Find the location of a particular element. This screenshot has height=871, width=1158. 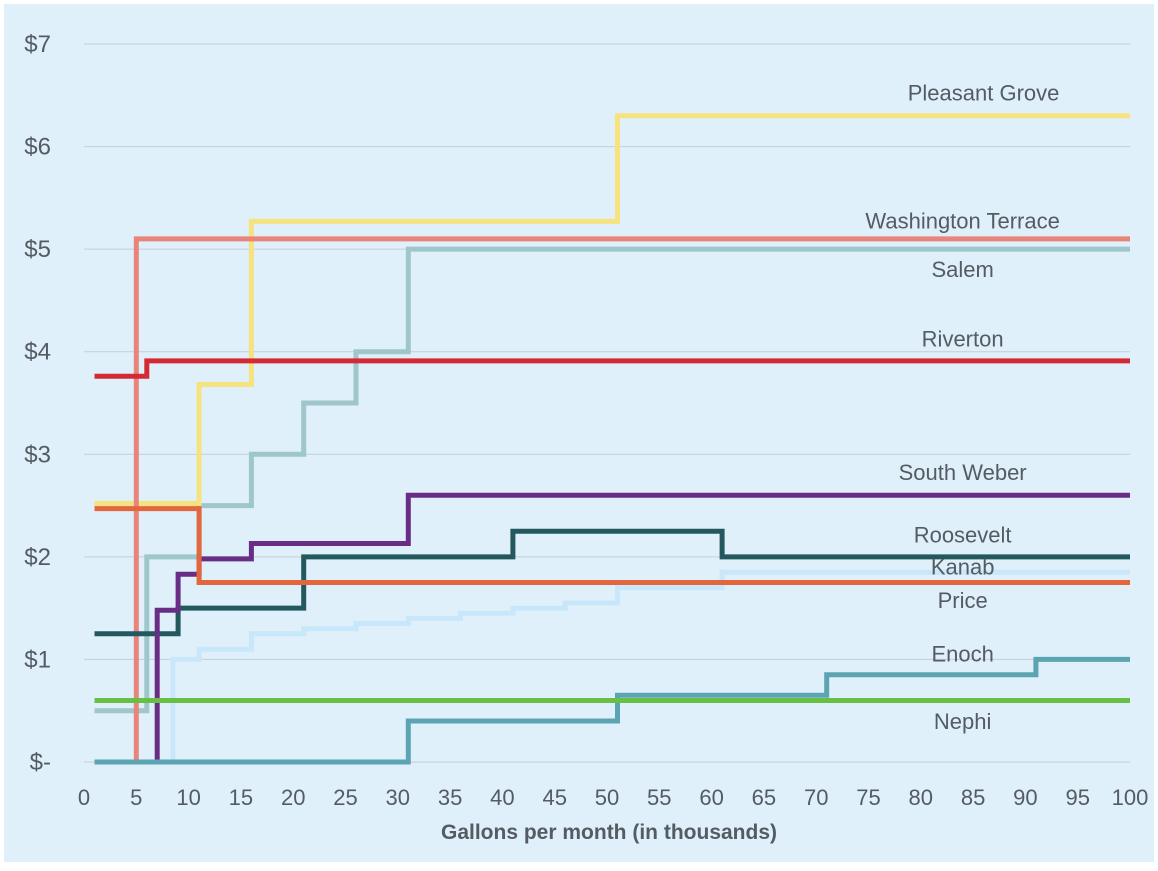

series-label-price: Price is located at coordinates (963, 600).